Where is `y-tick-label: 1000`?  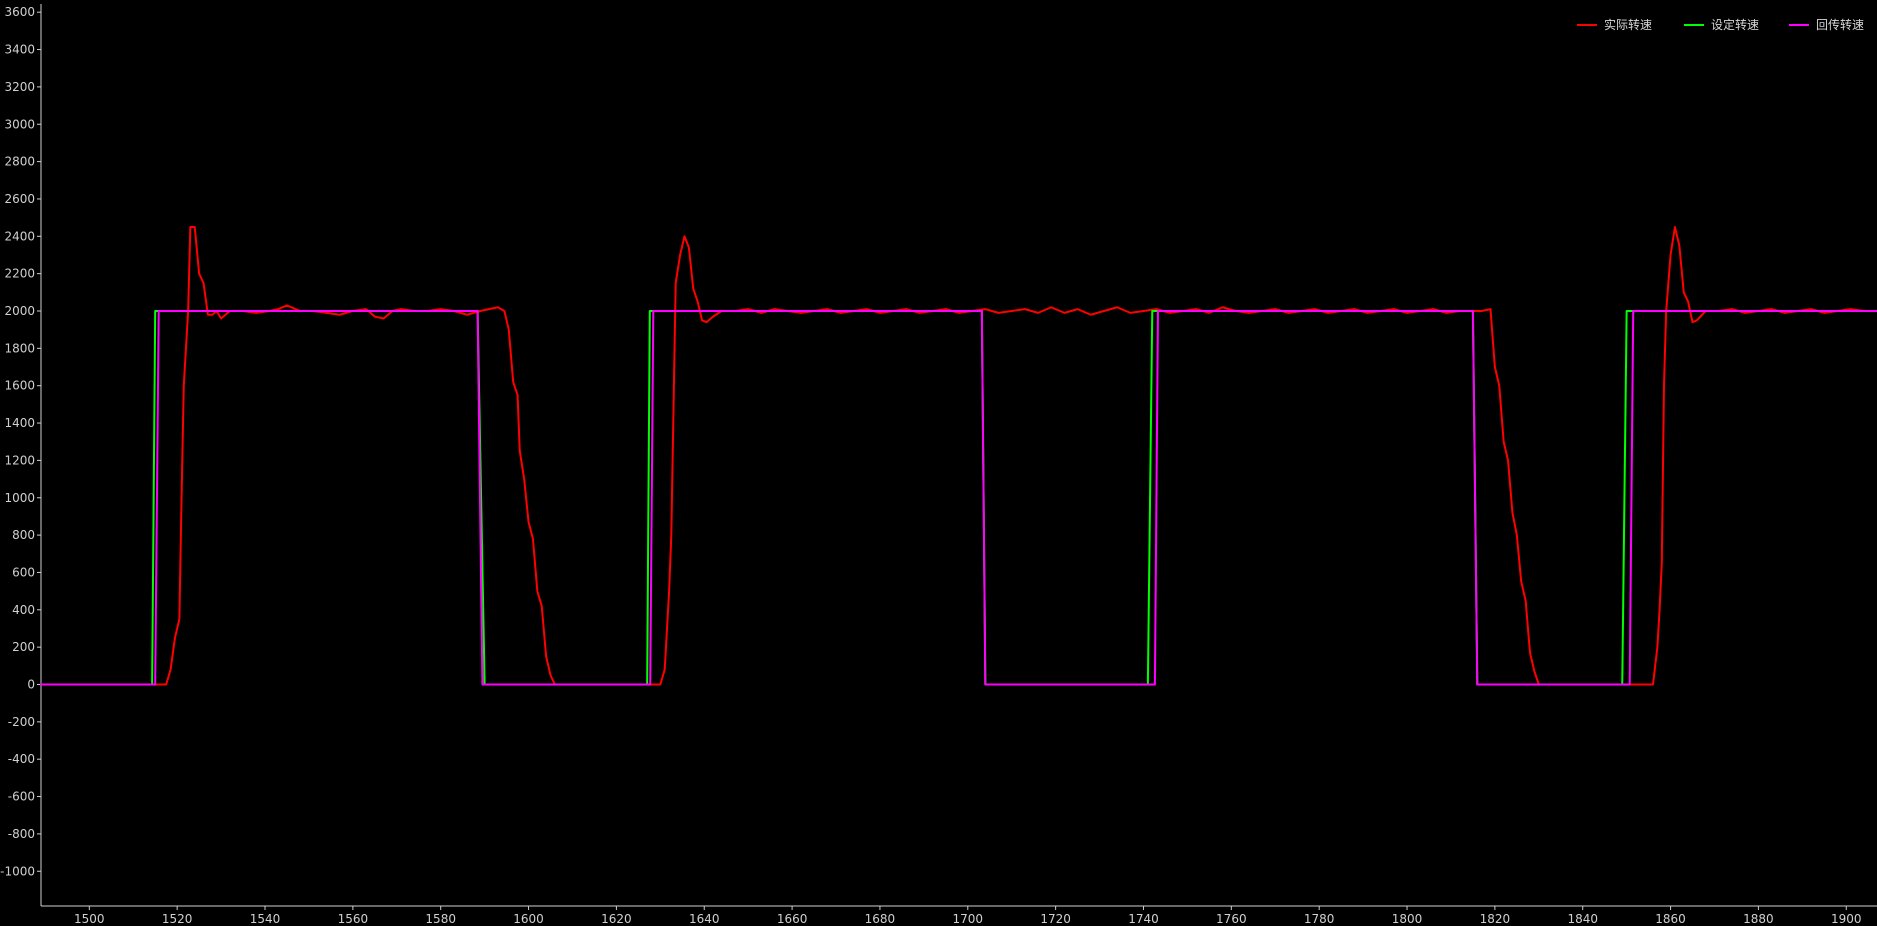 y-tick-label: 1000 is located at coordinates (19, 498).